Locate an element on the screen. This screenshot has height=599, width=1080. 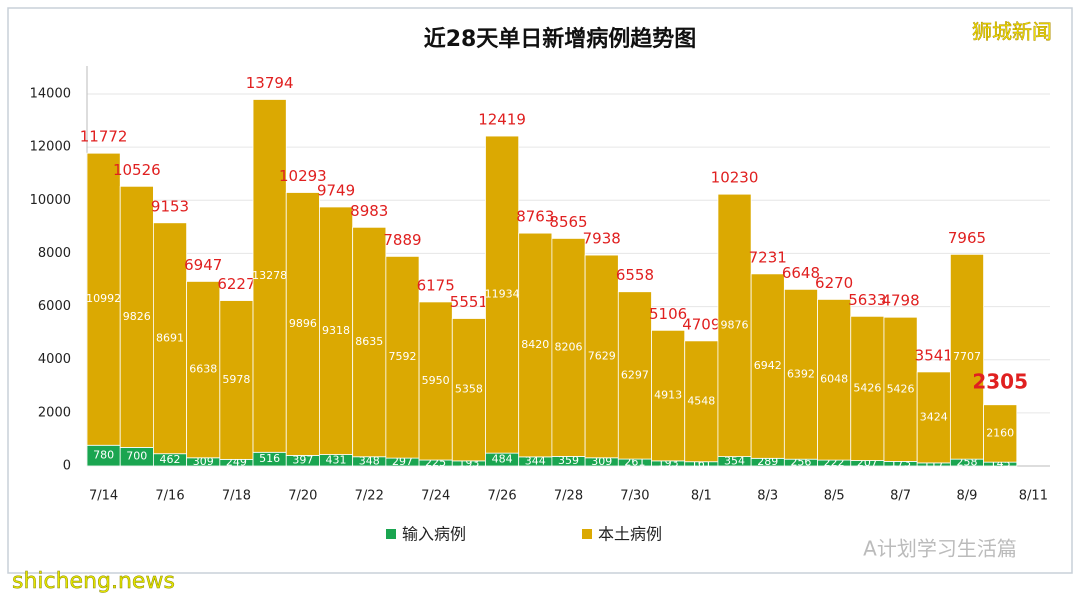
x-tick-label: 7/28 is located at coordinates (568, 496).